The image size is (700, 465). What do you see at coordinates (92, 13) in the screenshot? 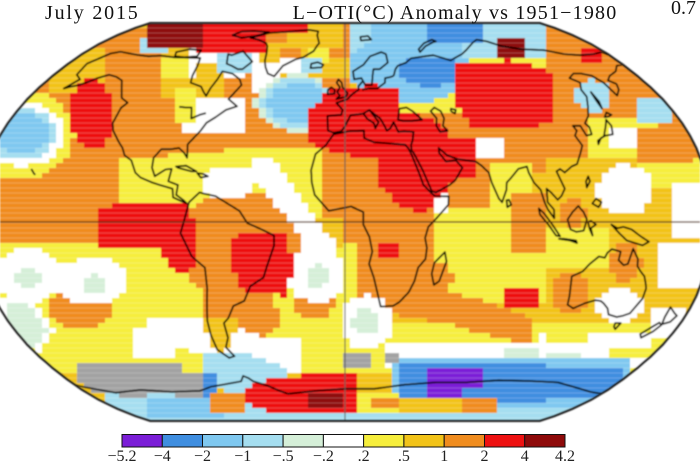
I see `svg-text: July 2015` at bounding box center [92, 13].